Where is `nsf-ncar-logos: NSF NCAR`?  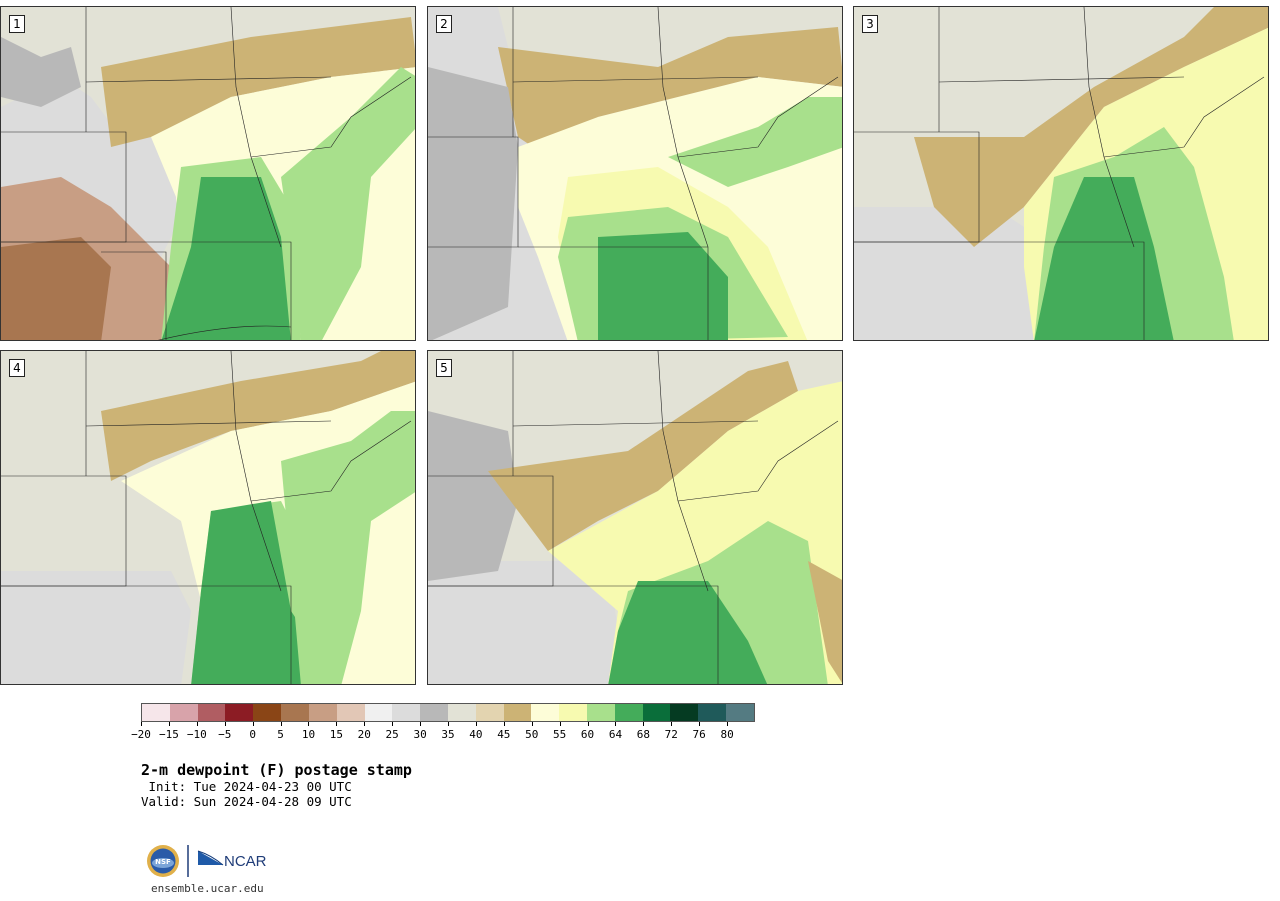 nsf-ncar-logos: NSF NCAR is located at coordinates (210, 861).